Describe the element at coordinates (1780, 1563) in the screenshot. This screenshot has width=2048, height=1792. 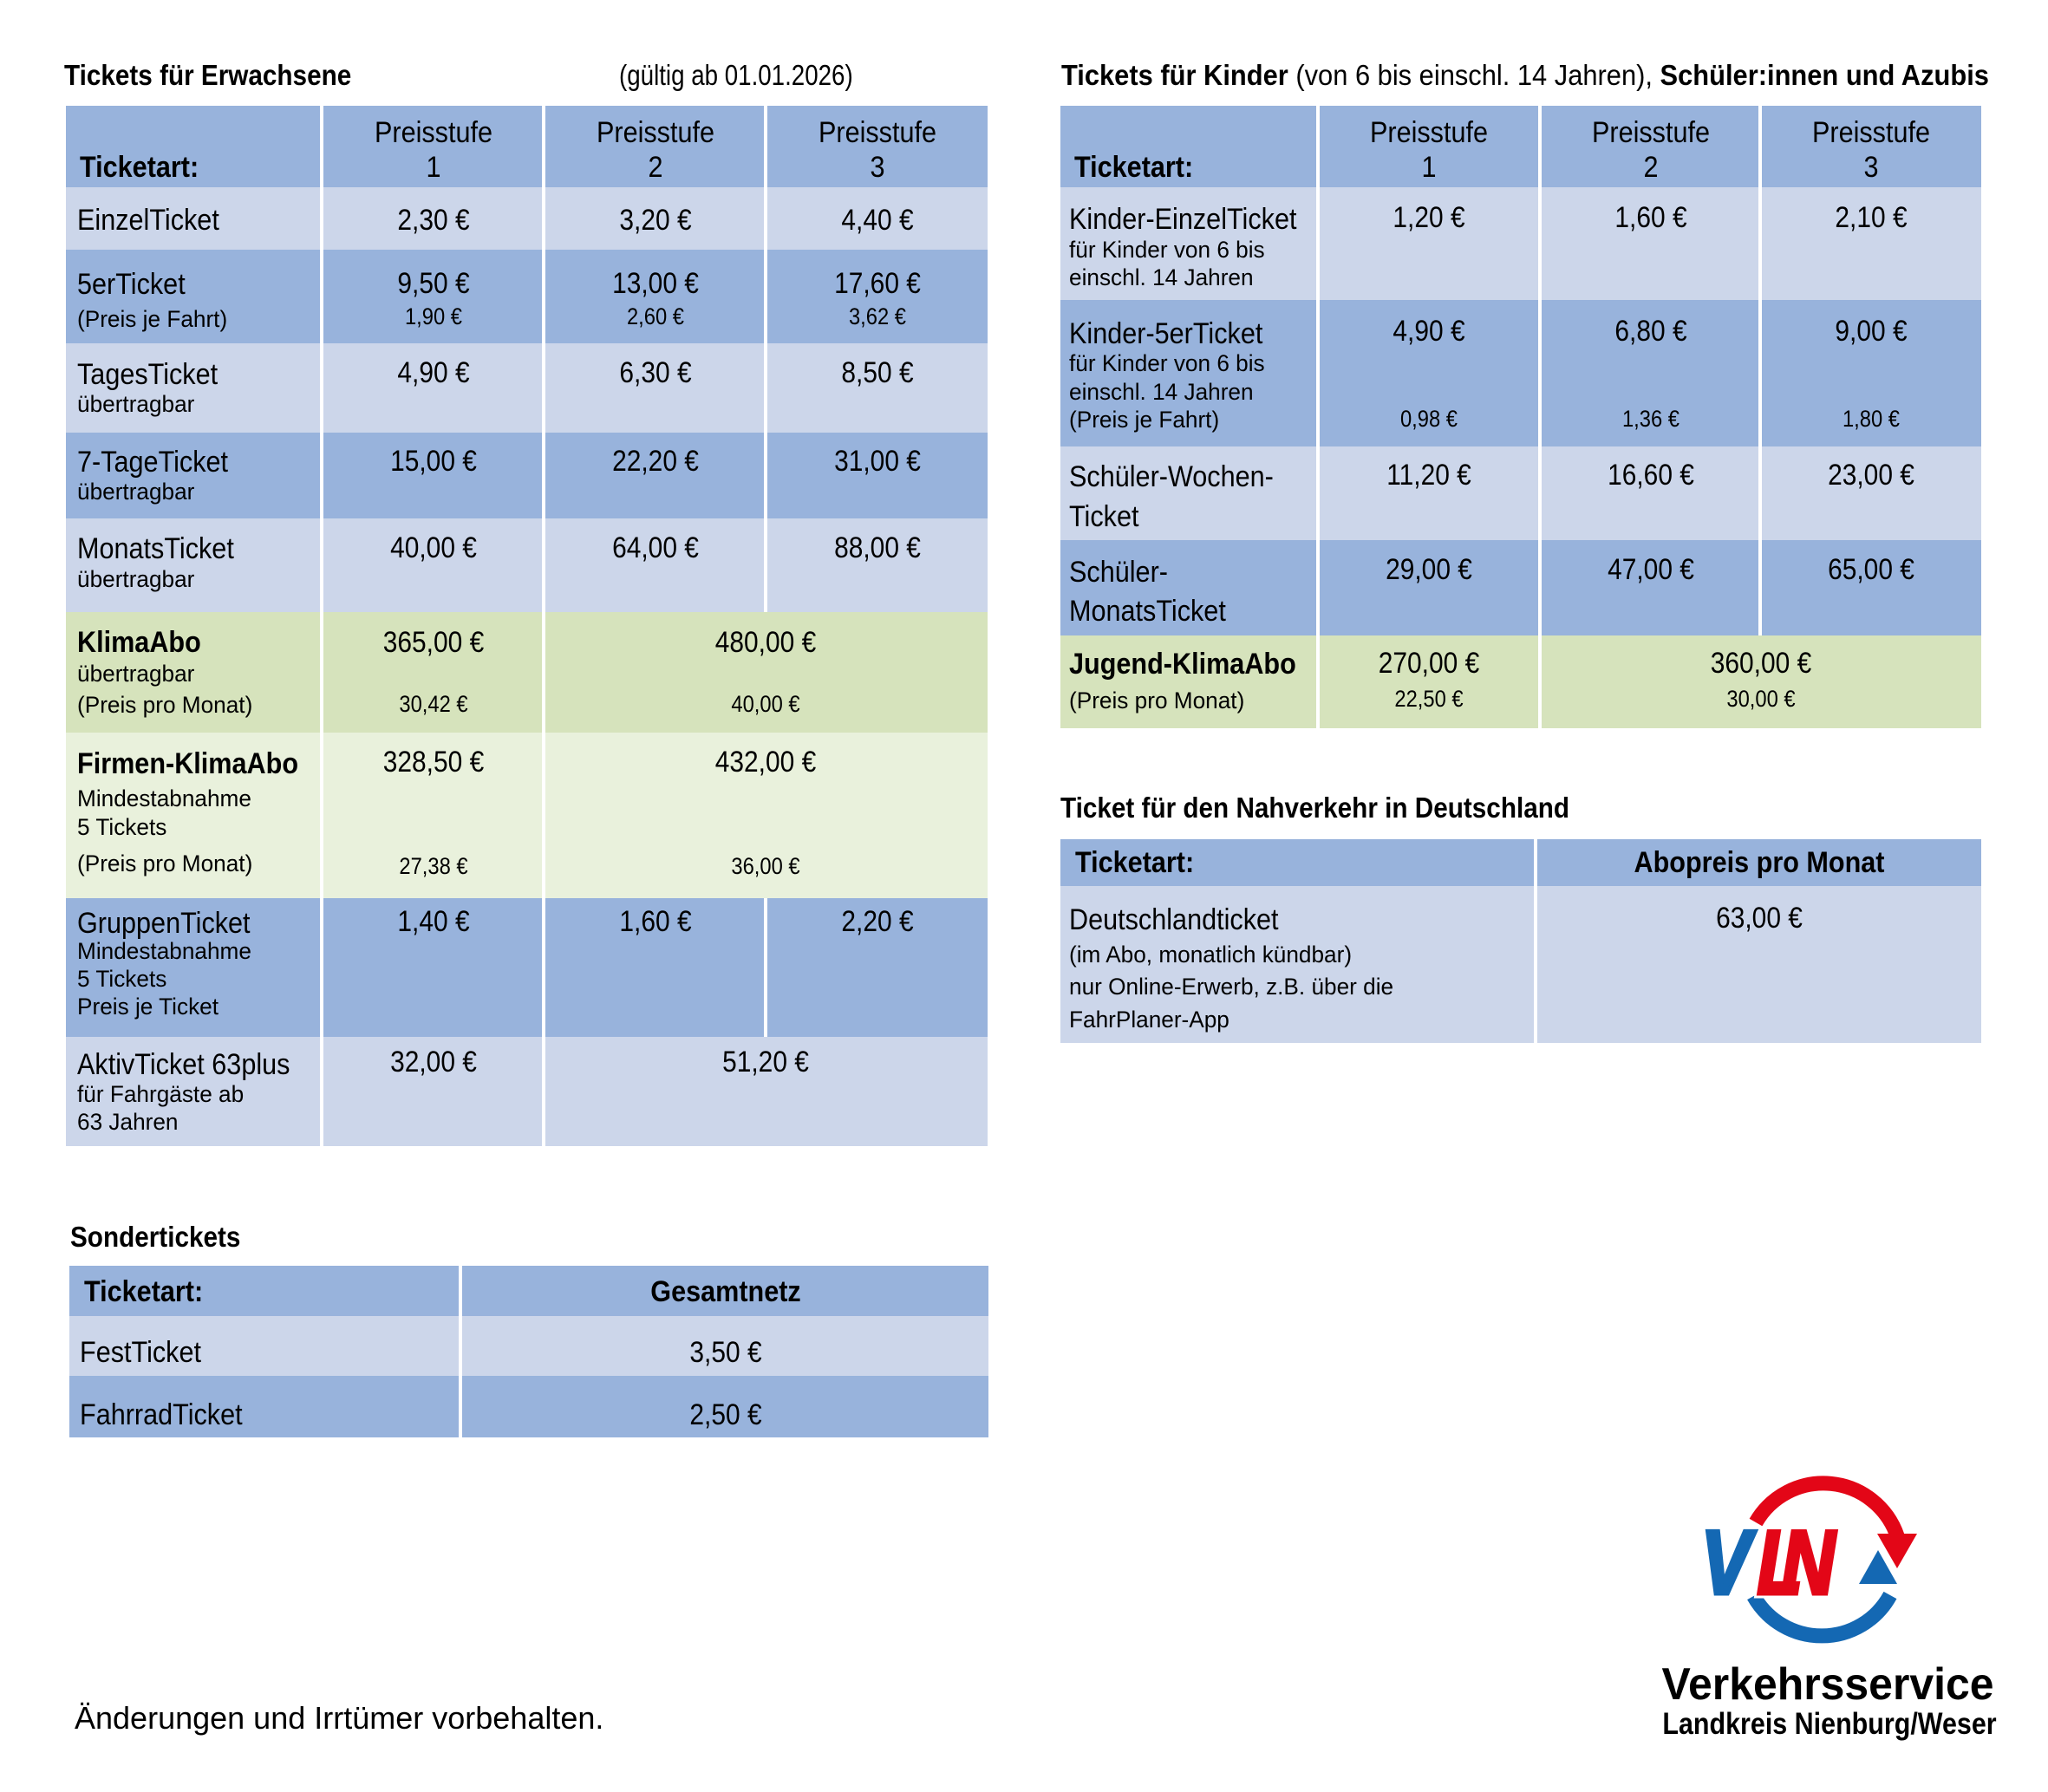
I see `svg-text: L` at that location.